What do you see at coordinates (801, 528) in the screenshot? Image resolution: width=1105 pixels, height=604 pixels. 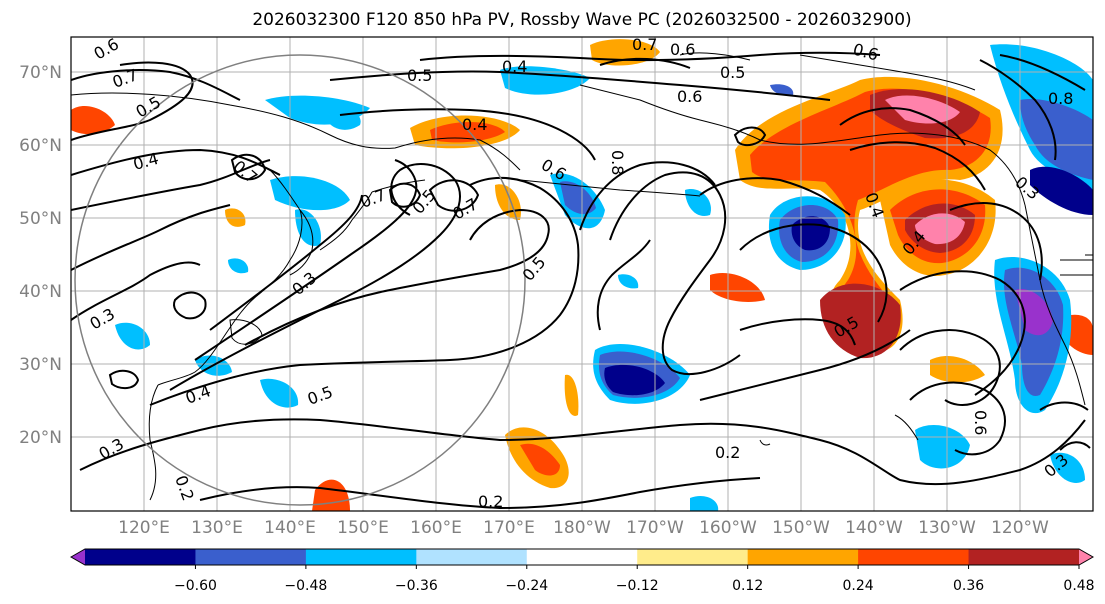 I see `lon-label: 150°W` at bounding box center [801, 528].